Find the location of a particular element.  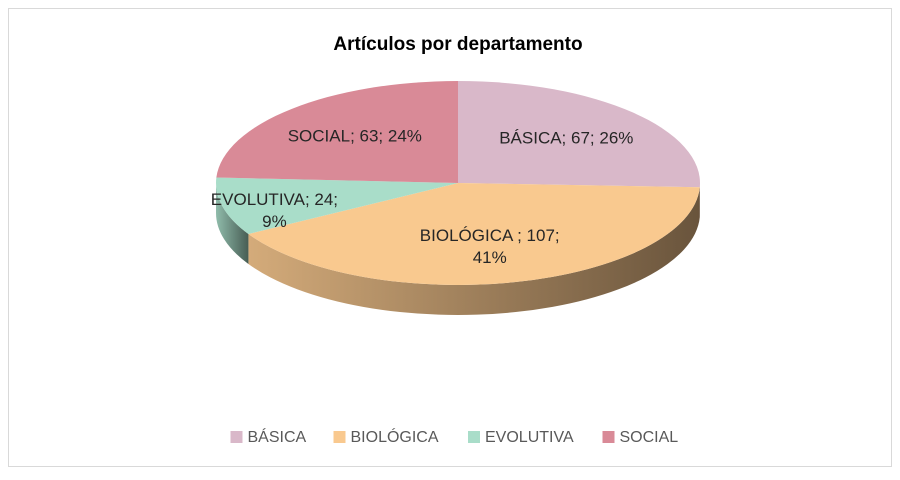

chart-title: Artículos por departamento is located at coordinates (457, 44).